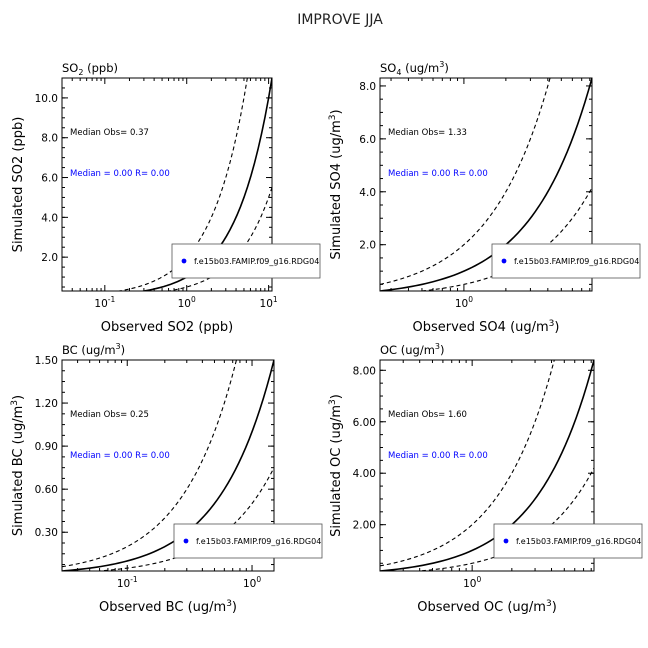  I want to click on y-tick-label: 1.50, so click(46, 361).